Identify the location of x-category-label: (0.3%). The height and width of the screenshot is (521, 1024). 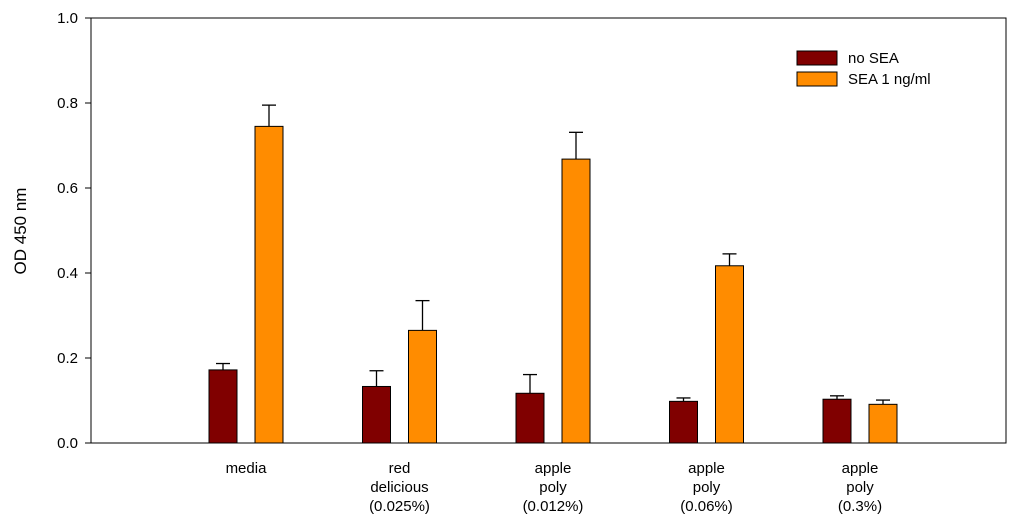
(860, 506).